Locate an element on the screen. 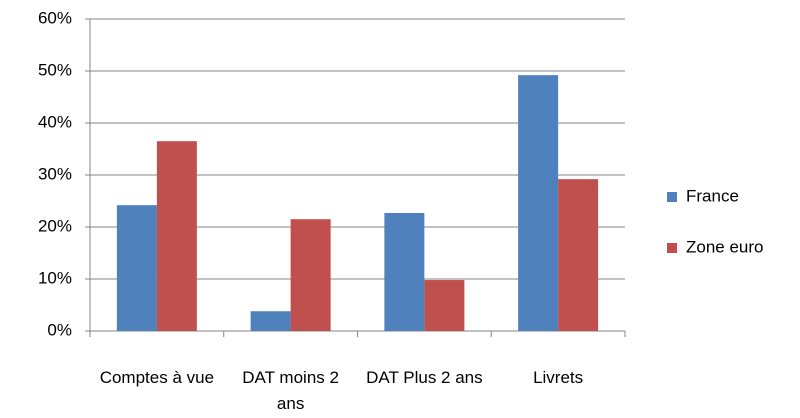 The height and width of the screenshot is (418, 800). x-tick-label: Comptes à vue is located at coordinates (157, 377).